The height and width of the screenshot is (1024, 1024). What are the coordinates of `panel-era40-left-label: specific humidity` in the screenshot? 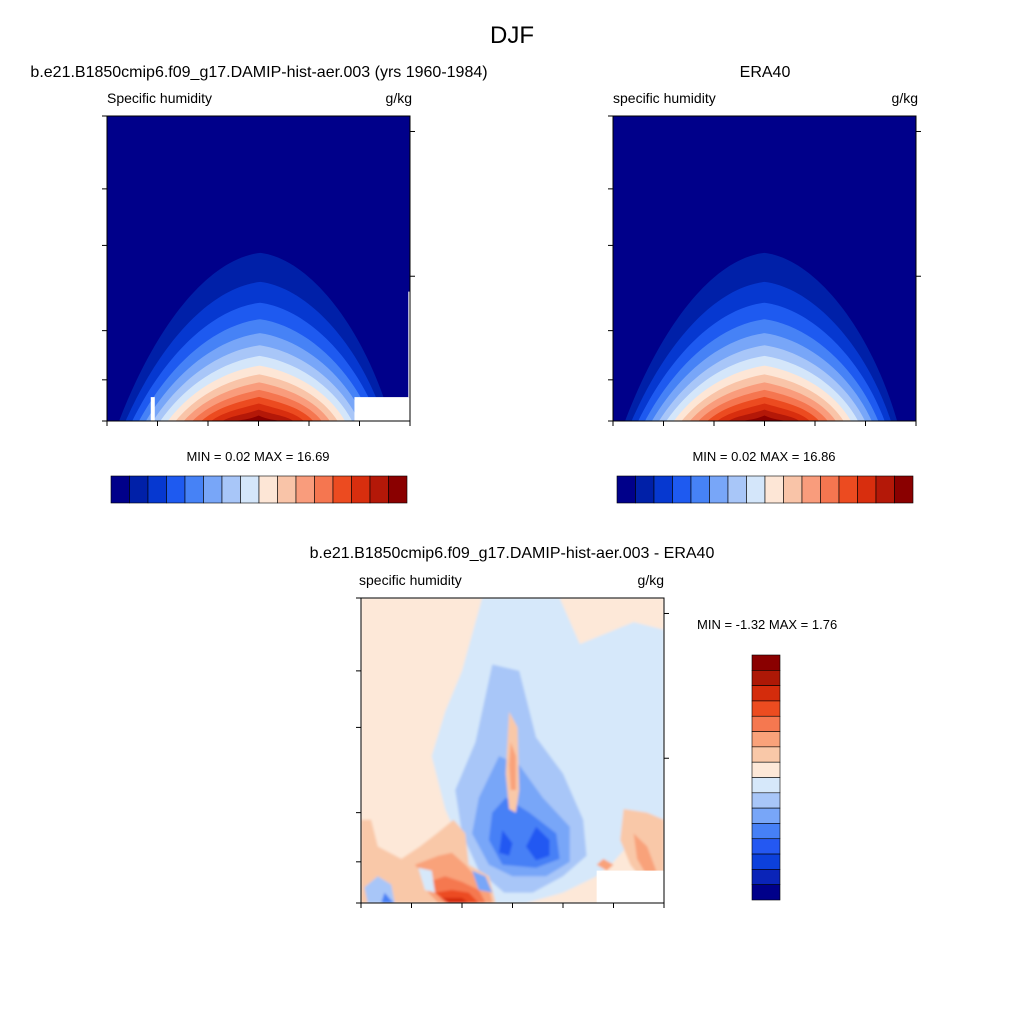 It's located at (664, 98).